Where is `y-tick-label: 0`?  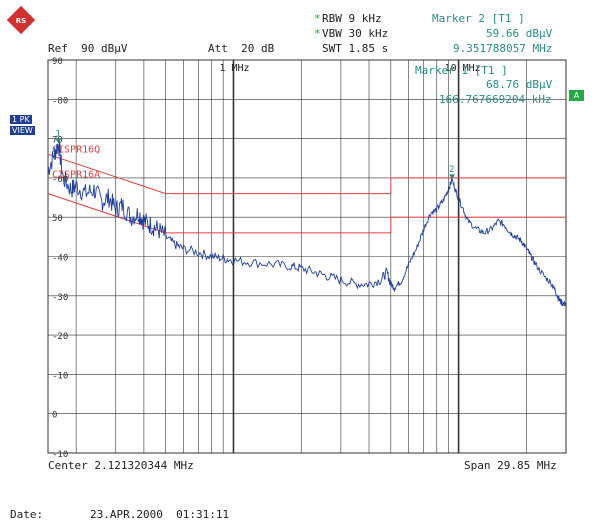
y-tick-label: 0 is located at coordinates (54, 416).